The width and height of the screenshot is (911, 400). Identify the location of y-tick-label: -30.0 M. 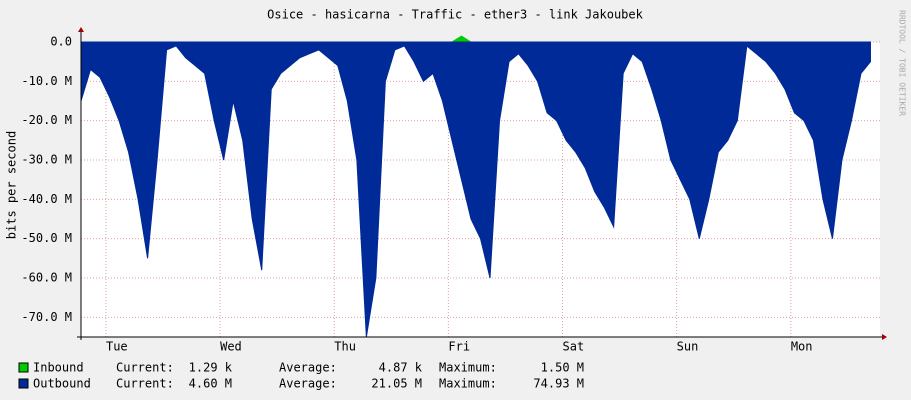
(46, 160).